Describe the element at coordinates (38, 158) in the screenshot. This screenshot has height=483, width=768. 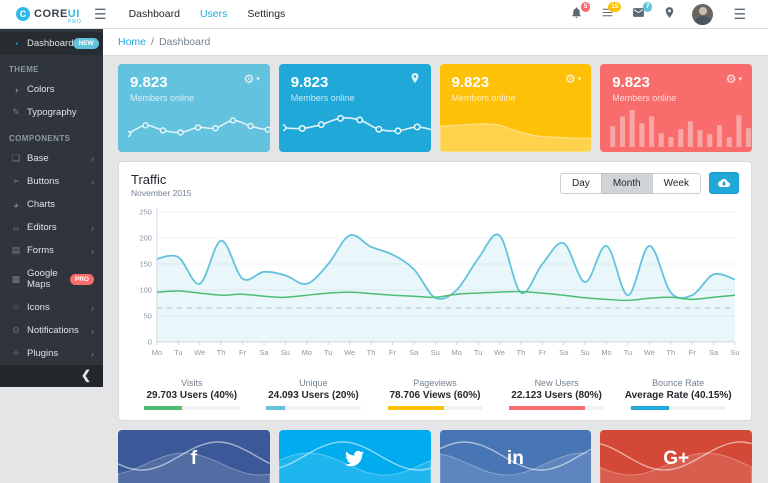
I see `sidebar-item-label: Base` at that location.